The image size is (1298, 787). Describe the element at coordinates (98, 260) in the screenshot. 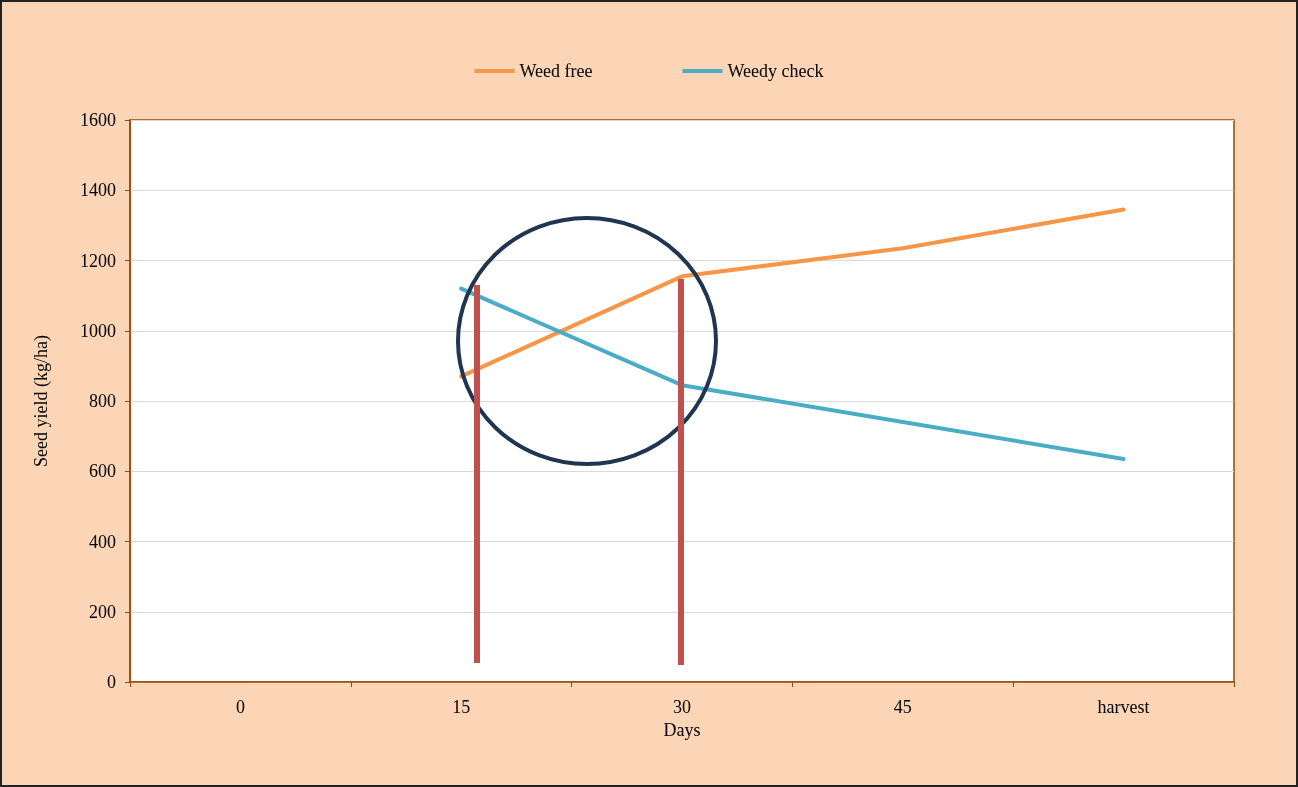

I see `y-tick-label: 1200` at that location.